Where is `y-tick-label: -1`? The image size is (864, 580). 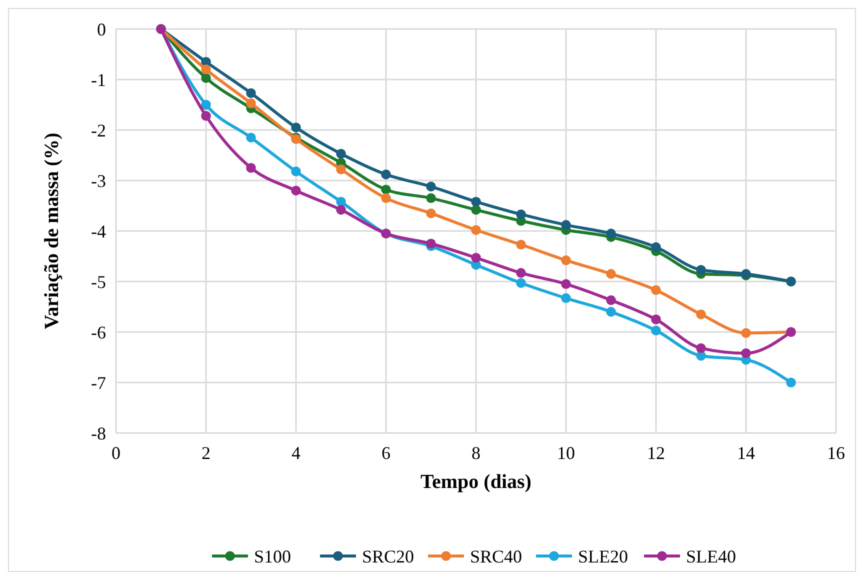
y-tick-label: -1 is located at coordinates (98, 80).